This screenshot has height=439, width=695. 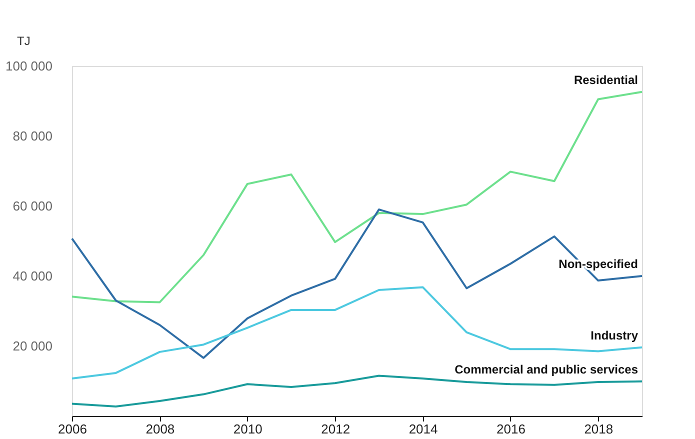 What do you see at coordinates (32, 136) in the screenshot?
I see `y-tick-label: 80 000` at bounding box center [32, 136].